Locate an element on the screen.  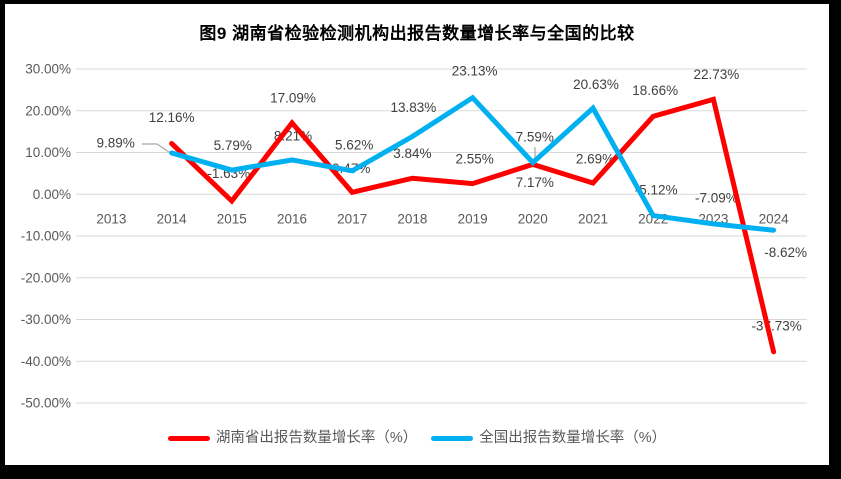
x-axis-tick-label: 2015 is located at coordinates (232, 219).